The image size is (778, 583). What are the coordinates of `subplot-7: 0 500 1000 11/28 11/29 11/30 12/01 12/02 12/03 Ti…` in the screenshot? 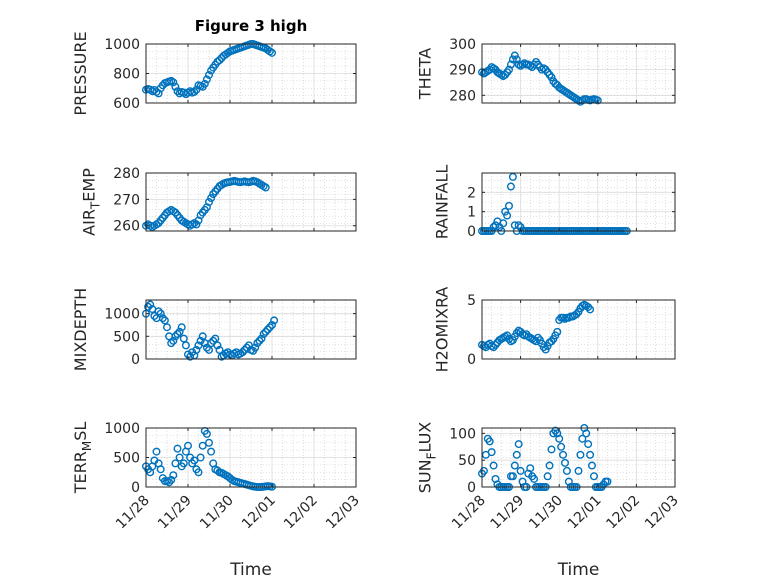 It's located at (217, 500).